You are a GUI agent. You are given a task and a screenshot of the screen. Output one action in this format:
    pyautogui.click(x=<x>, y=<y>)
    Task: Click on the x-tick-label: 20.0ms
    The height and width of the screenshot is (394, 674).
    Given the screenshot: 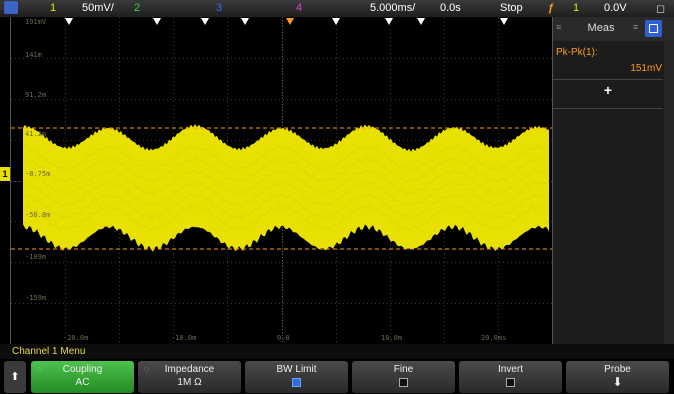 What is the action you would take?
    pyautogui.click(x=494, y=338)
    